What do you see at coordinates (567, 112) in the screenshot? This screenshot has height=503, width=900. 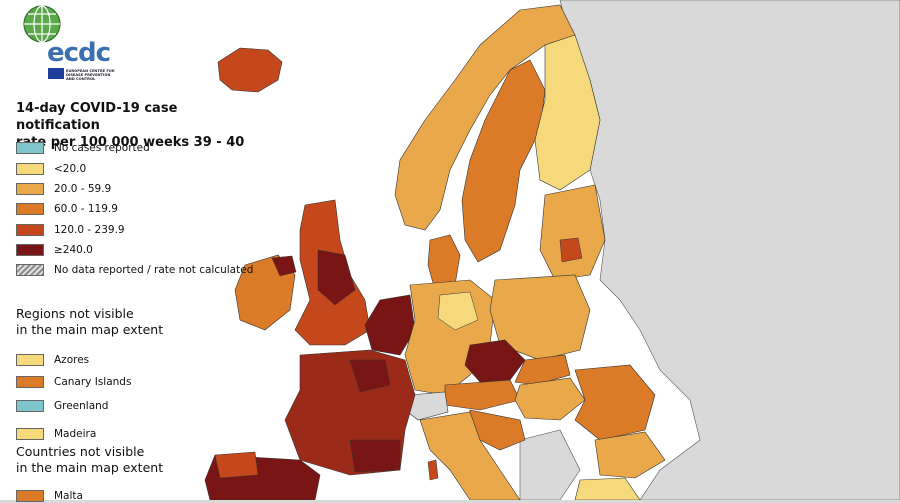 I see `finland` at bounding box center [567, 112].